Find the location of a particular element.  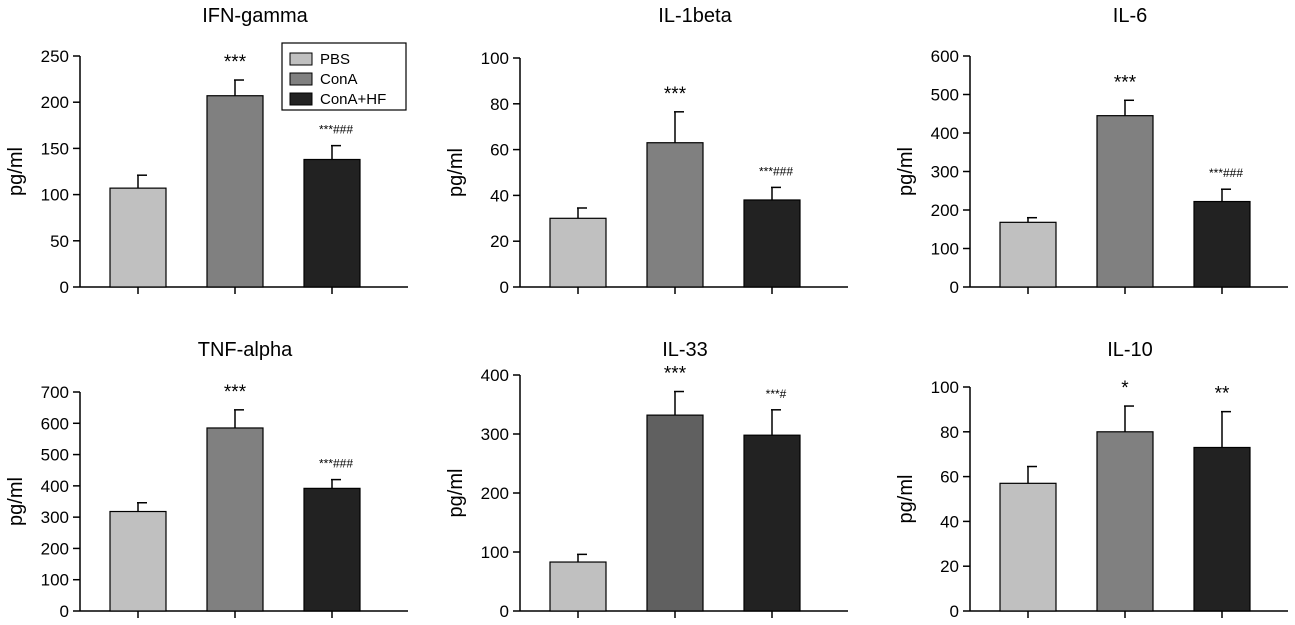

chart-title: IFN-gamma is located at coordinates (255, 16).